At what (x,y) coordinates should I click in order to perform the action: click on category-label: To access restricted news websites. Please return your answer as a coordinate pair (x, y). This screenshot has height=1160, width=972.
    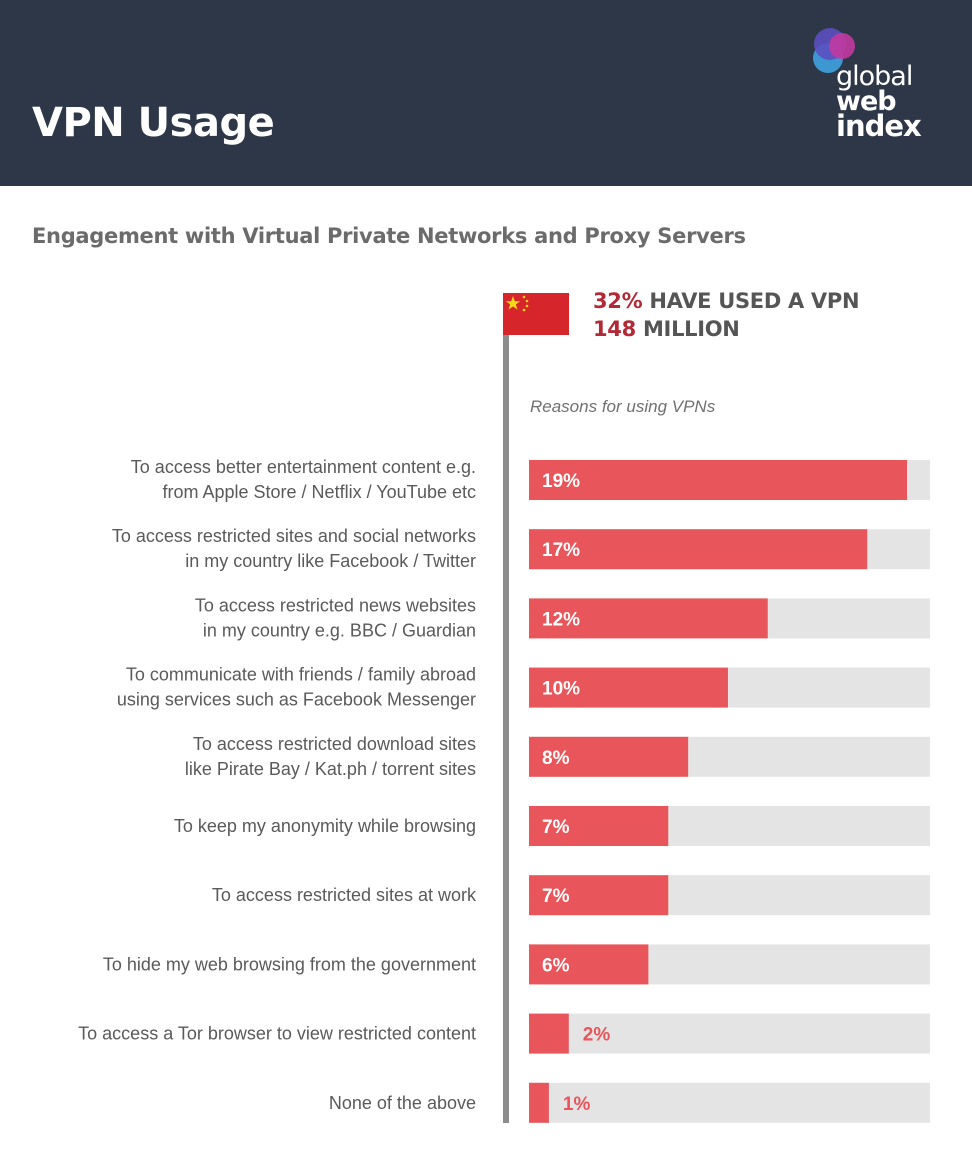
    Looking at the image, I should click on (335, 605).